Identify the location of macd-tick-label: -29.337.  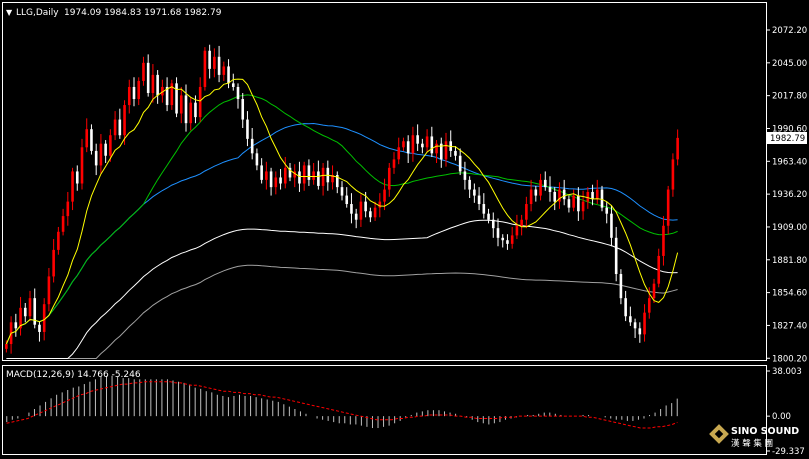
(788, 452).